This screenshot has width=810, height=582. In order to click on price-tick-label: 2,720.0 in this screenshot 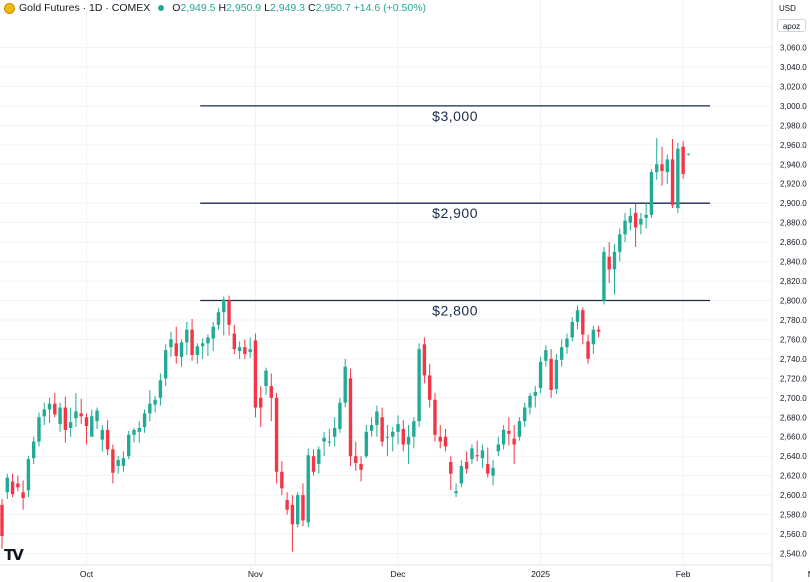, I will do `click(793, 378)`.